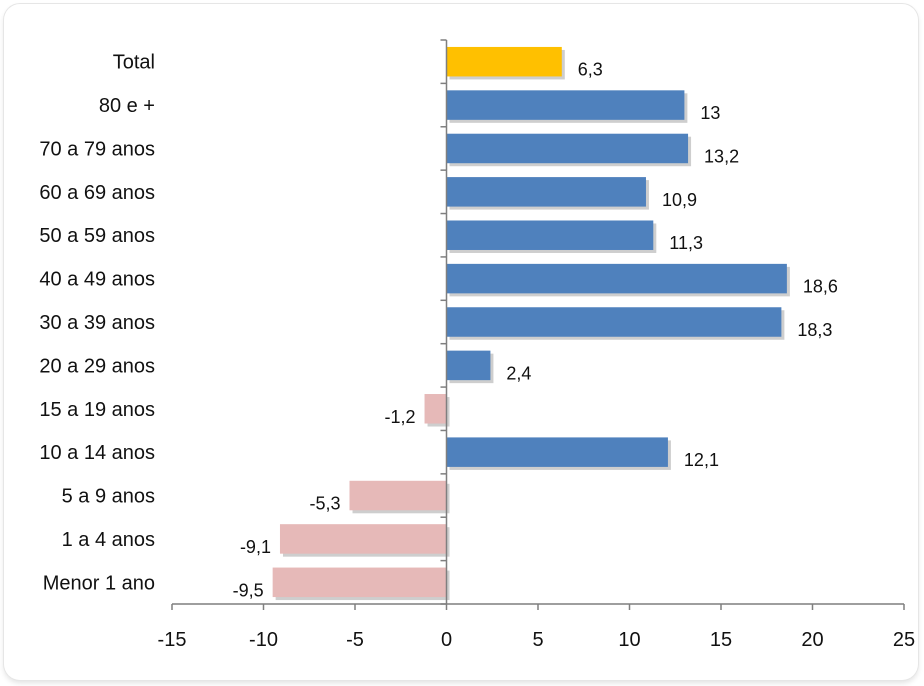  I want to click on data-label: 2,4, so click(518, 373).